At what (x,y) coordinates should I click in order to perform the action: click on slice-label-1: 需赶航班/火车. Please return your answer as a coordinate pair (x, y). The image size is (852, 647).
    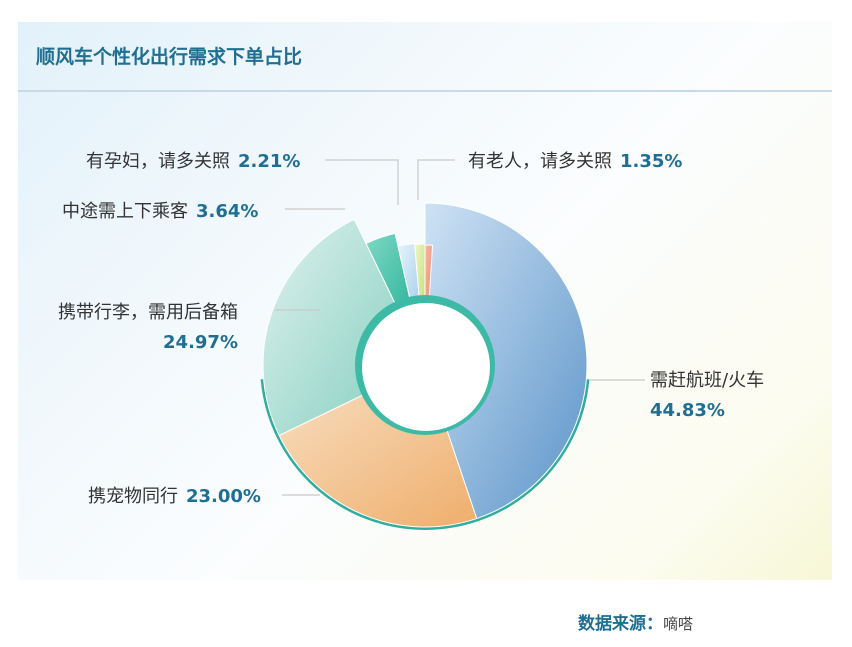
    Looking at the image, I should click on (707, 380).